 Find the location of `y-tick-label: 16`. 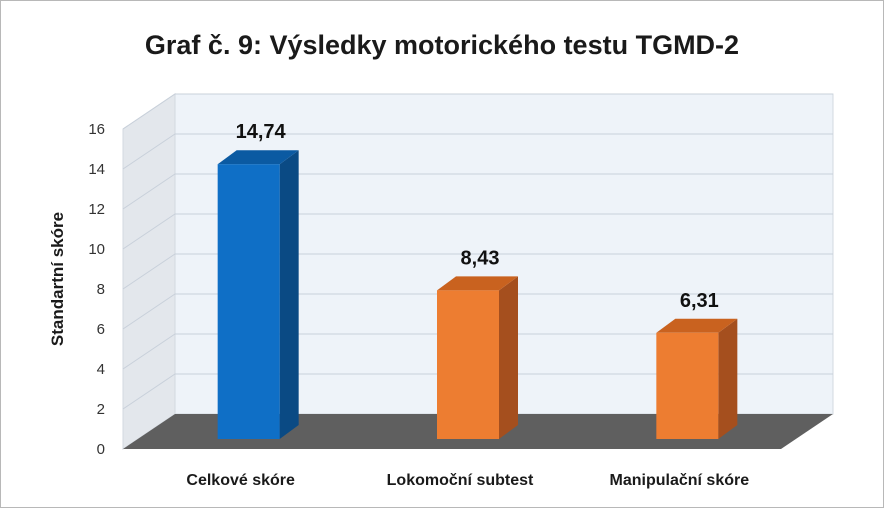

y-tick-label: 16 is located at coordinates (96, 129).